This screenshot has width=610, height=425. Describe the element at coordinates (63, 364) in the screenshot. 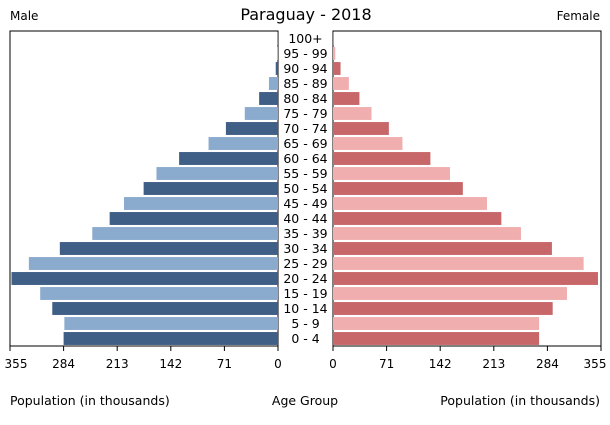

I see `male-x-tick-label: 284` at that location.